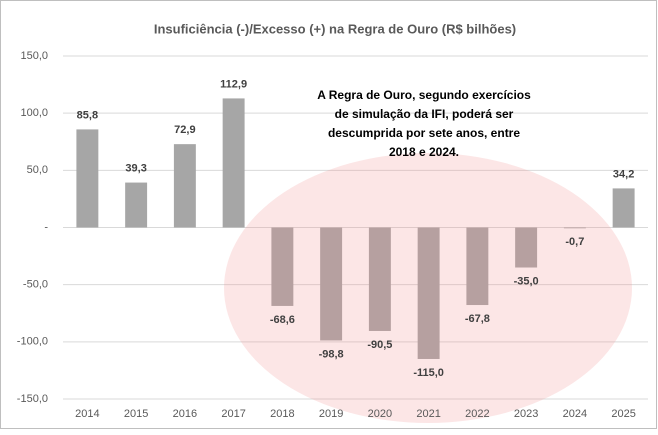  I want to click on annotation-line: descumprida por sete anos, entre, so click(424, 133).